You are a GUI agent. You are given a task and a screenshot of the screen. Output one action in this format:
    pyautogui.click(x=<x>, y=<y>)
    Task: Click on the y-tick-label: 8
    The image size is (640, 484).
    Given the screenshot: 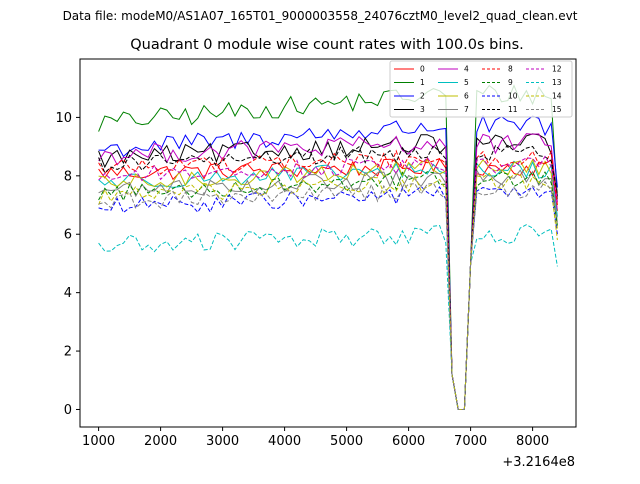 What is the action you would take?
    pyautogui.click(x=68, y=176)
    